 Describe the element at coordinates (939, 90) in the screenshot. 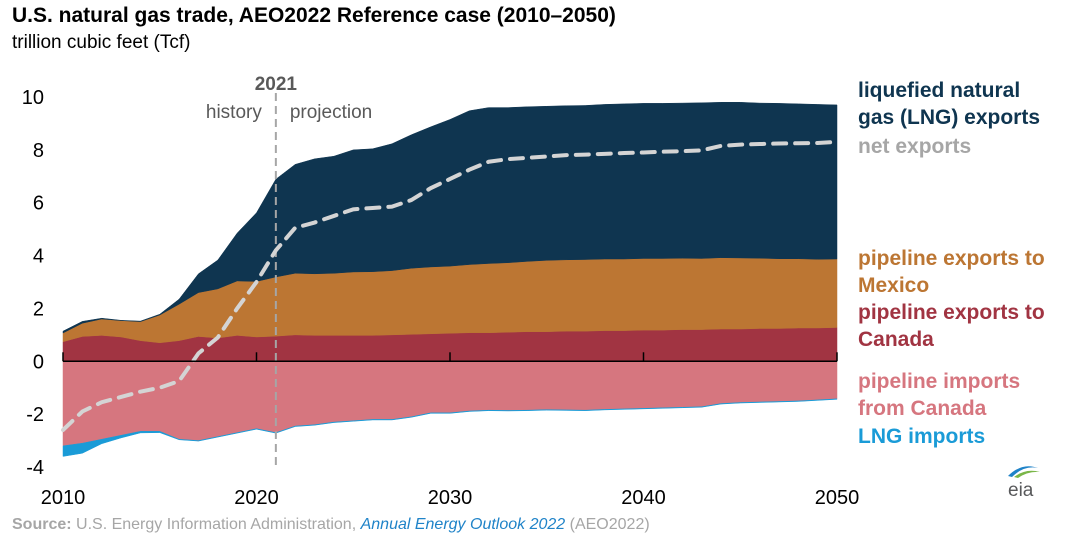

I see `legend-label-line: liquefied natural` at that location.